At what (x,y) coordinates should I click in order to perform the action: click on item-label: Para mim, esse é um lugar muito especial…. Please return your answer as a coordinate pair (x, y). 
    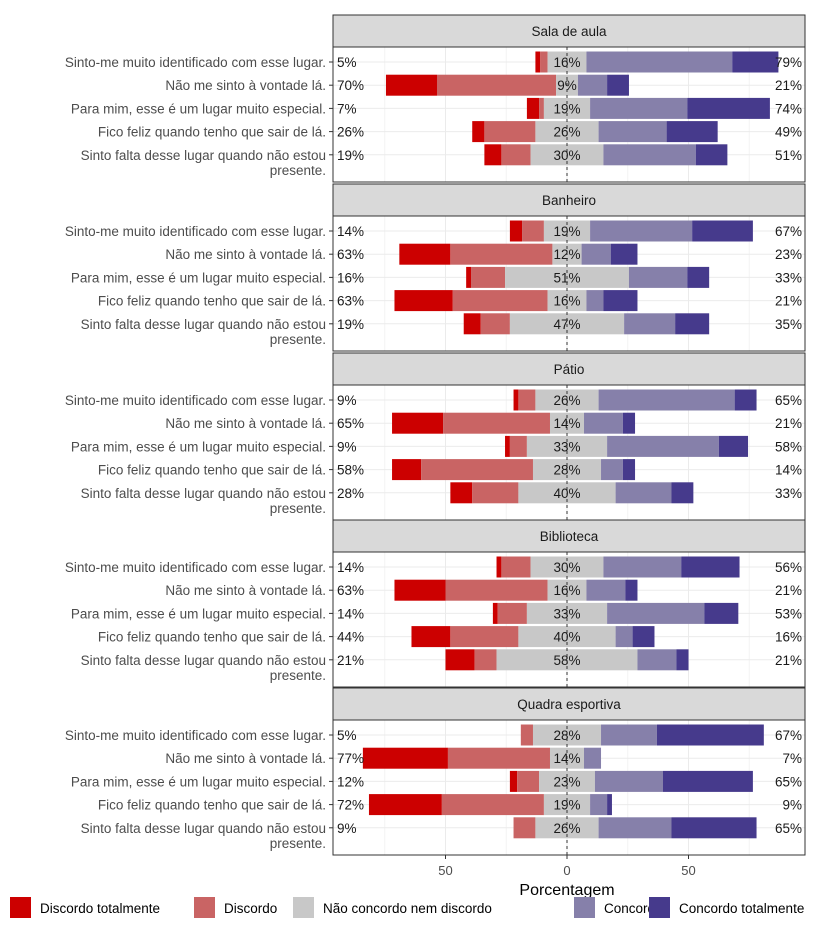
    Looking at the image, I should click on (198, 277).